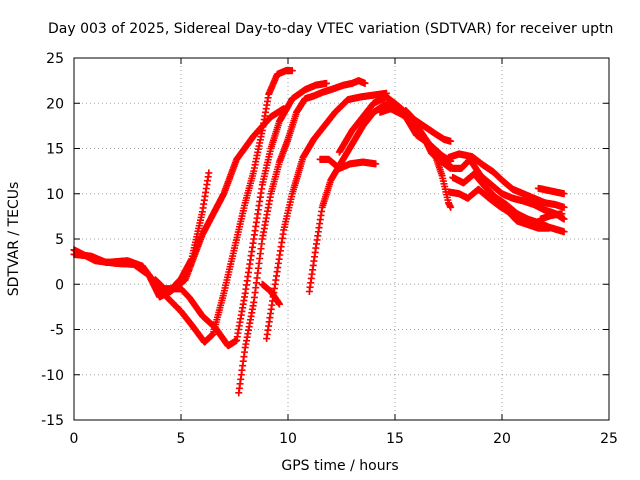  I want to click on y-tick-label: 5, so click(59, 240).